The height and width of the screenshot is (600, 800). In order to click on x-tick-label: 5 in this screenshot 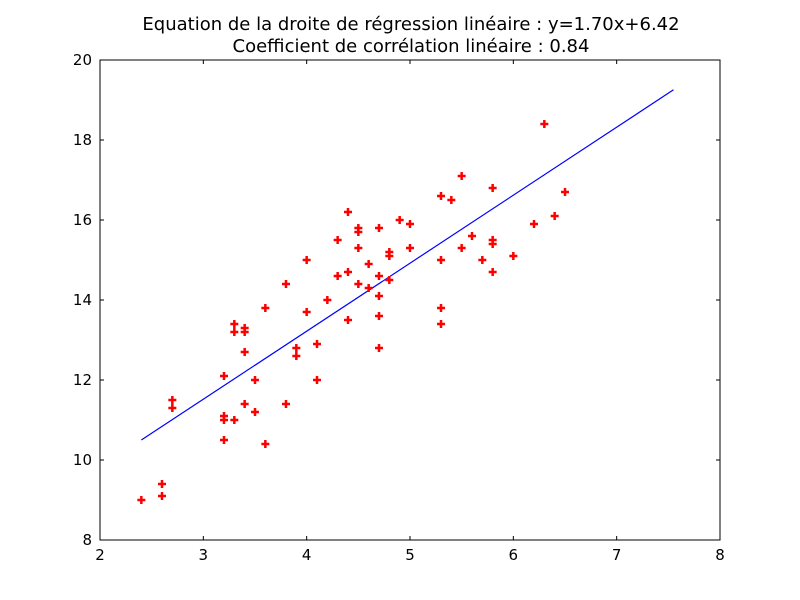, I will do `click(410, 555)`.